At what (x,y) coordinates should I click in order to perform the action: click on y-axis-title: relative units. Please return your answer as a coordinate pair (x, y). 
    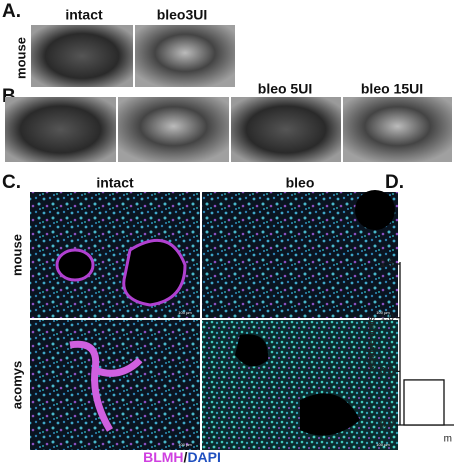
    Looking at the image, I should click on (372, 344).